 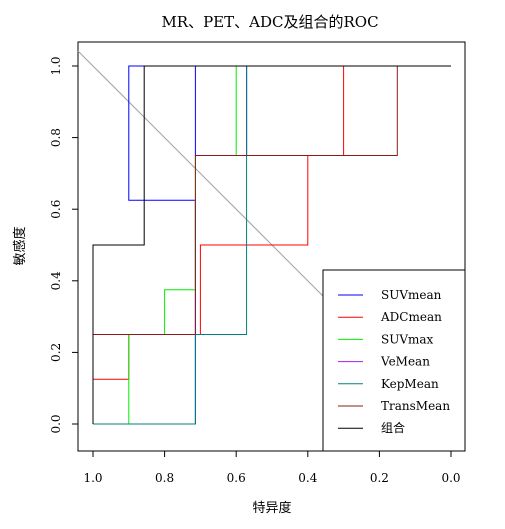 I want to click on x-axis: 1.0 0.8 0.6 0.4 0.2 0.0, so click(x=272, y=467).